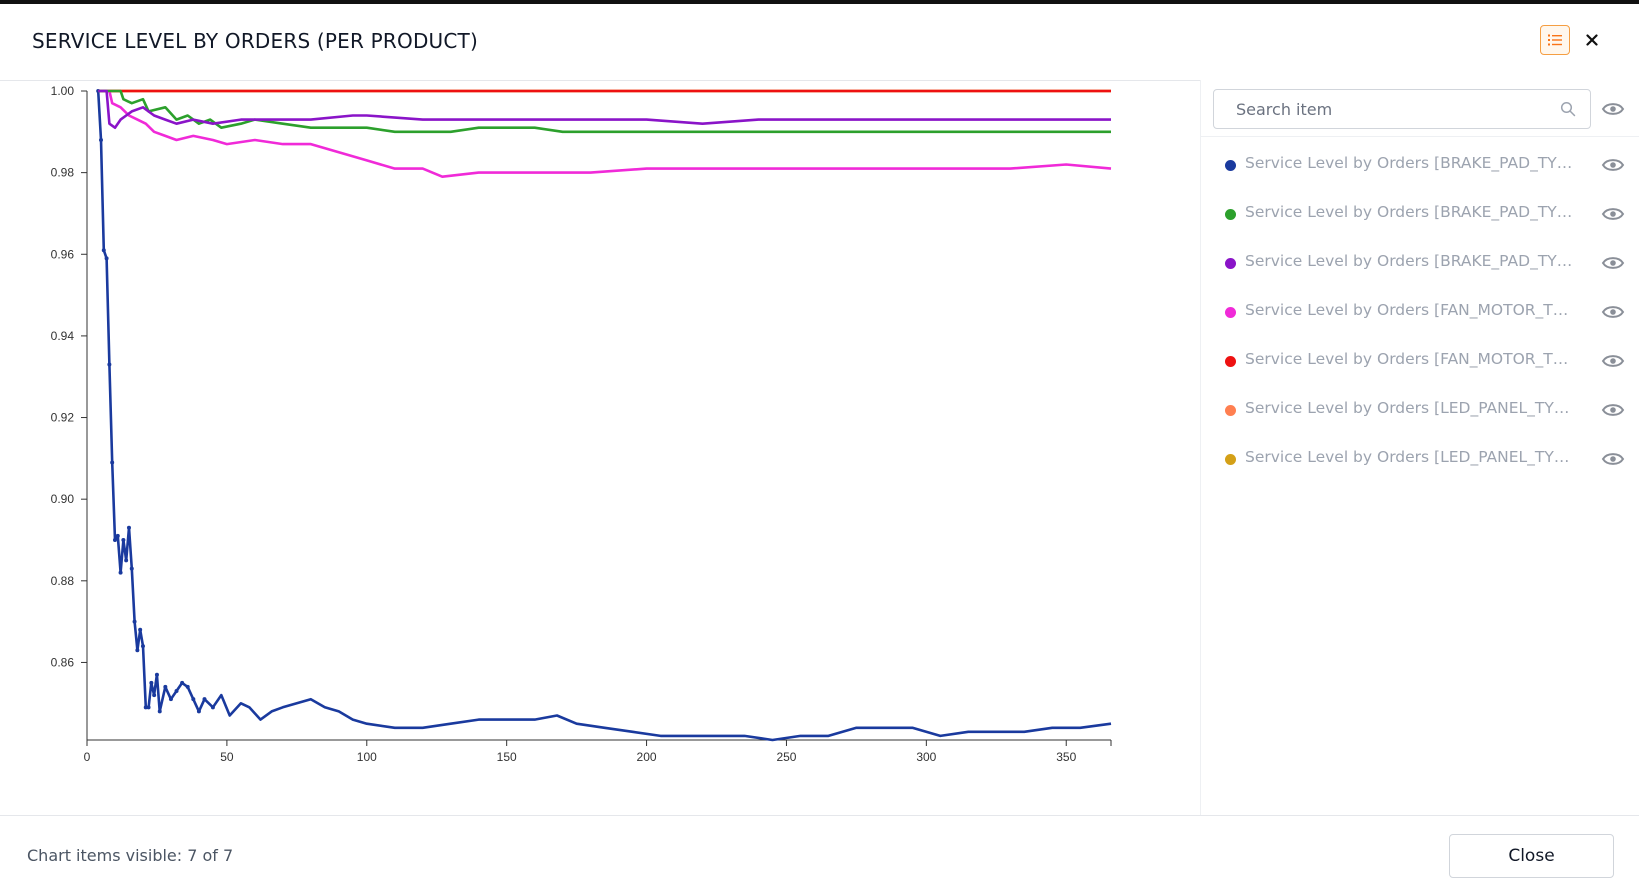 Image resolution: width=1639 pixels, height=895 pixels. I want to click on y-tick-label: 0.98, so click(63, 173).